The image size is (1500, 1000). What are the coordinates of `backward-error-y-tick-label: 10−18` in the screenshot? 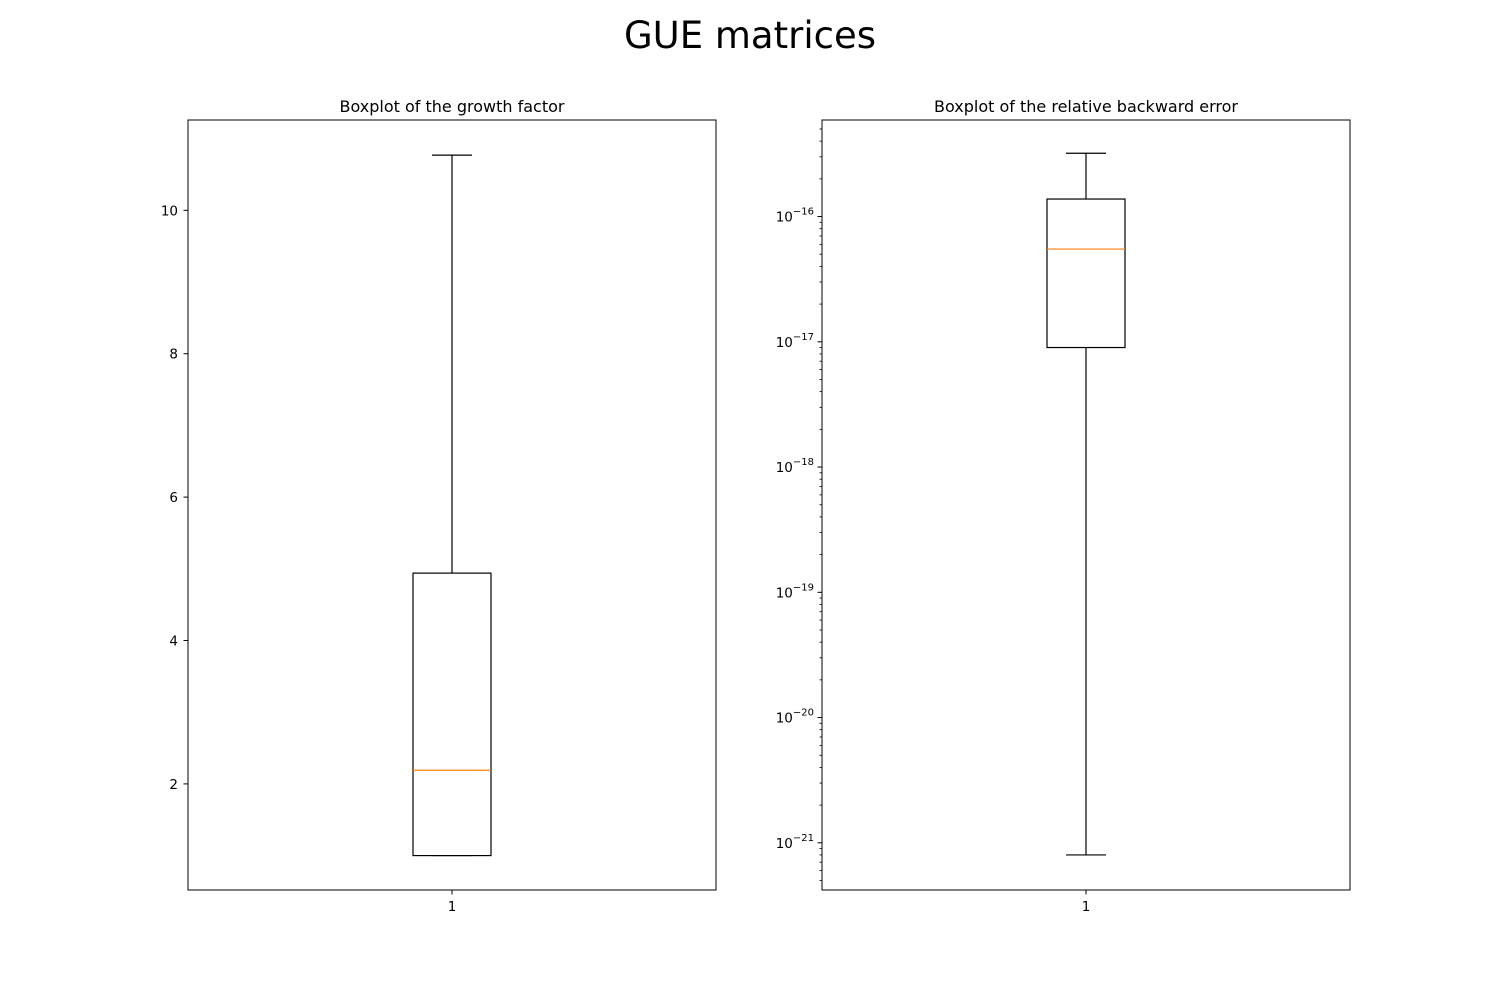 It's located at (795, 466).